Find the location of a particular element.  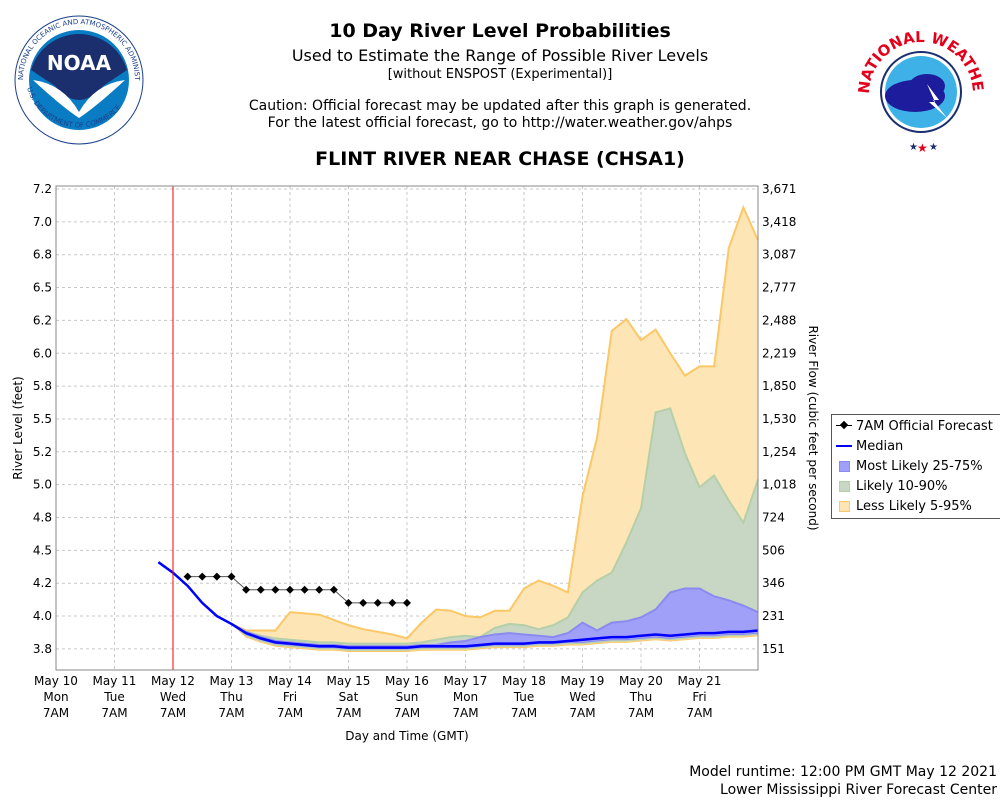

x-tick-label: Thu is located at coordinates (641, 697).